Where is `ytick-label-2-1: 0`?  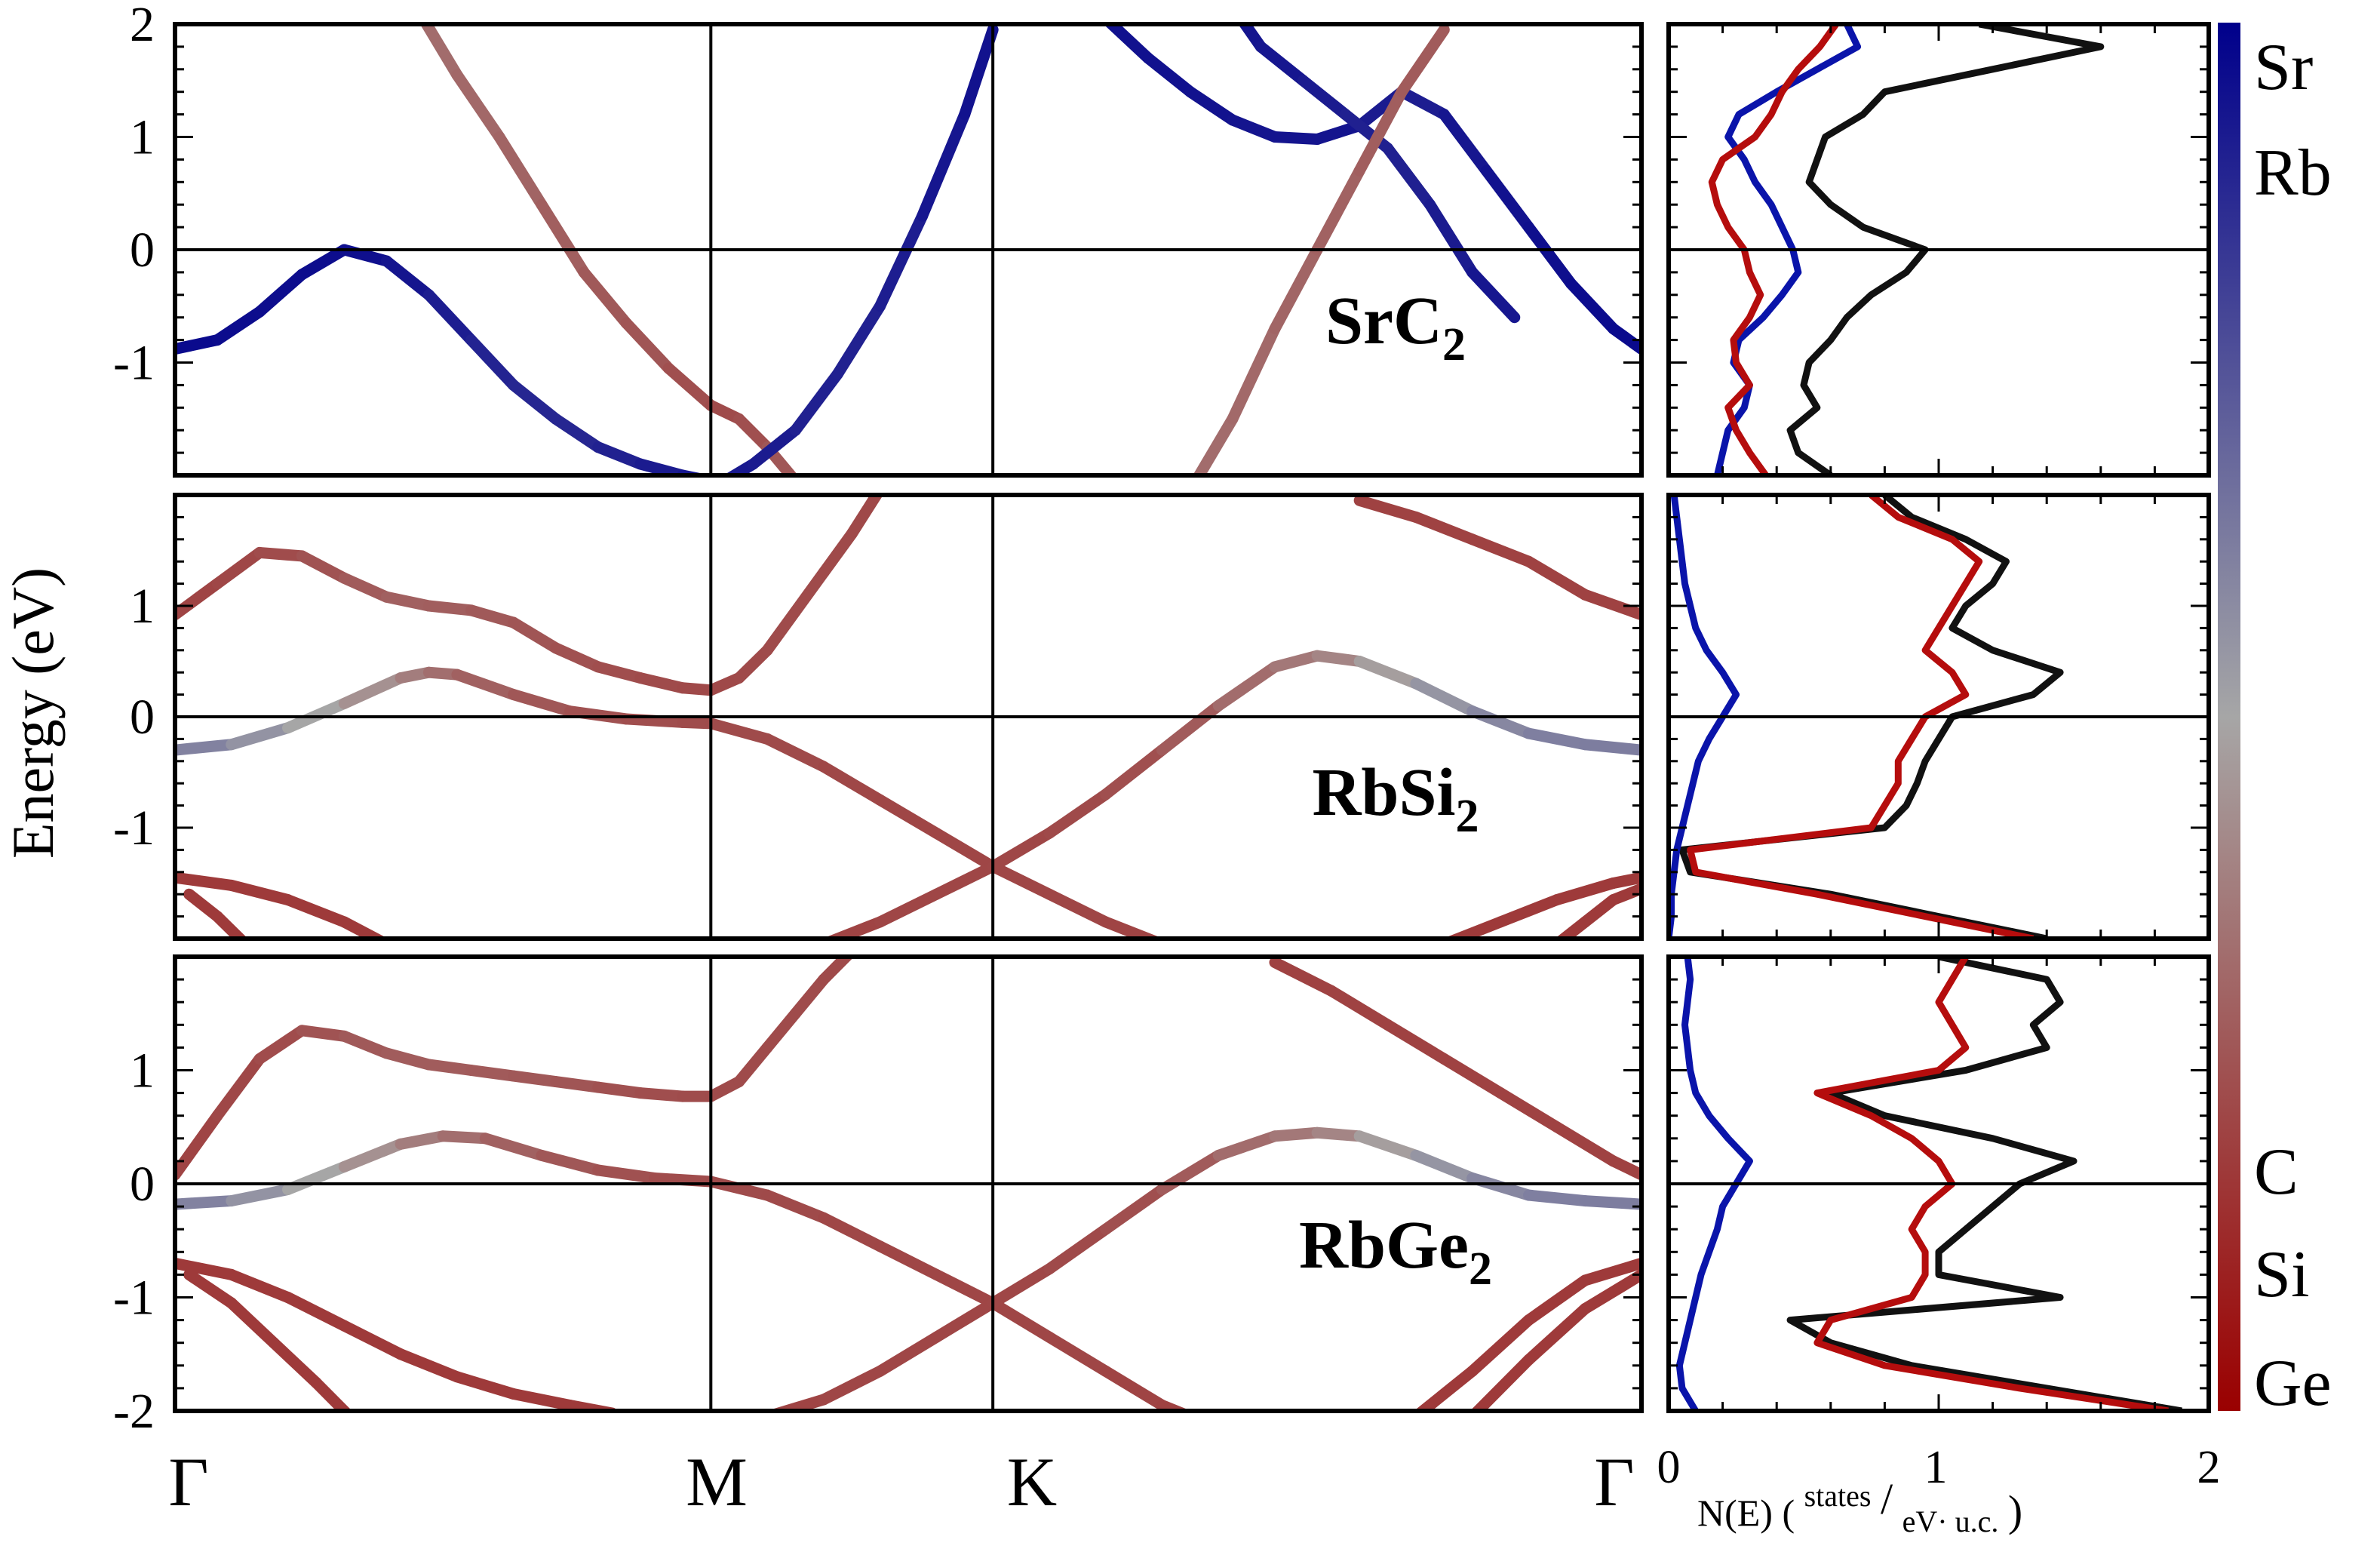
ytick-label-2-1: 0 is located at coordinates (142, 1184).